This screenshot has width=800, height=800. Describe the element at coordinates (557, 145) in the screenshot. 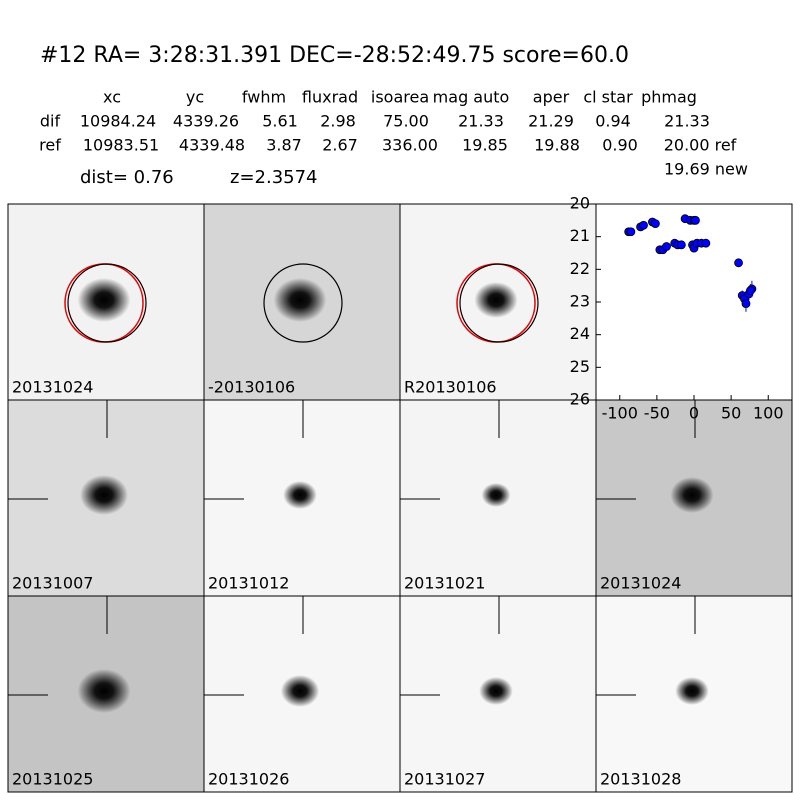

I see `table-cell: 19.88` at that location.